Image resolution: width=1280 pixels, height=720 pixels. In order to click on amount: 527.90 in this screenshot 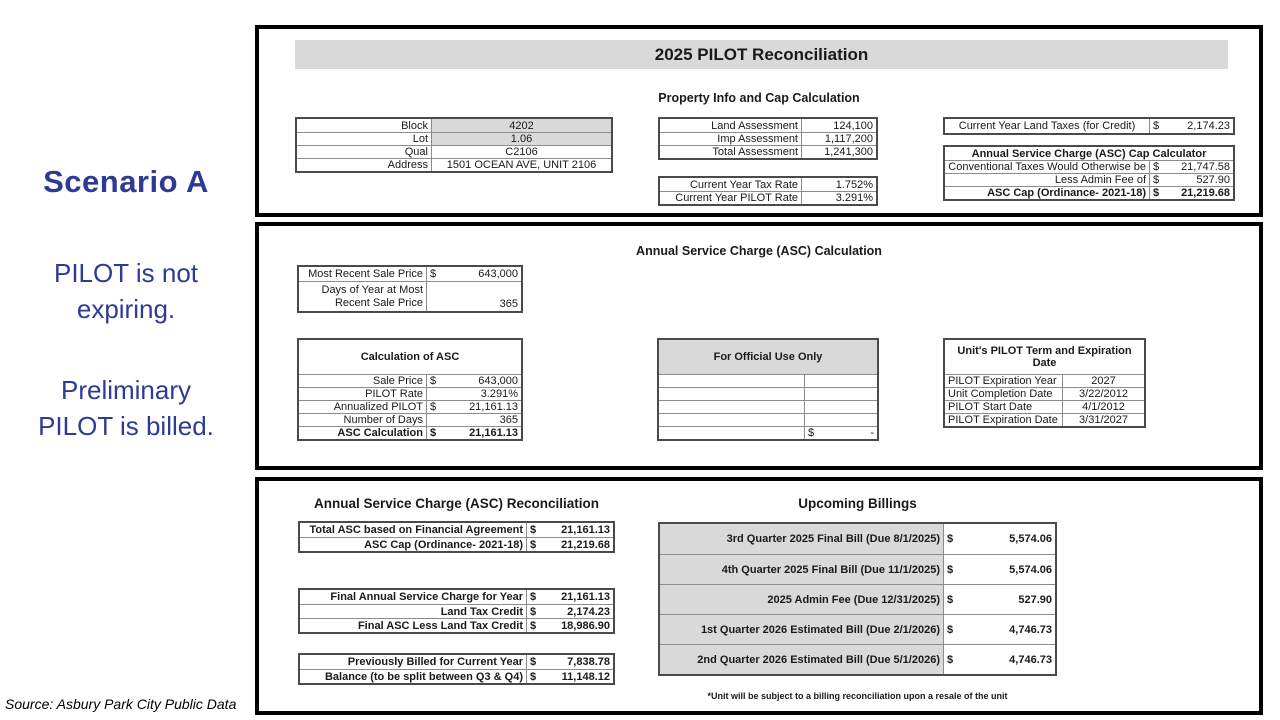, I will do `click(1213, 180)`.